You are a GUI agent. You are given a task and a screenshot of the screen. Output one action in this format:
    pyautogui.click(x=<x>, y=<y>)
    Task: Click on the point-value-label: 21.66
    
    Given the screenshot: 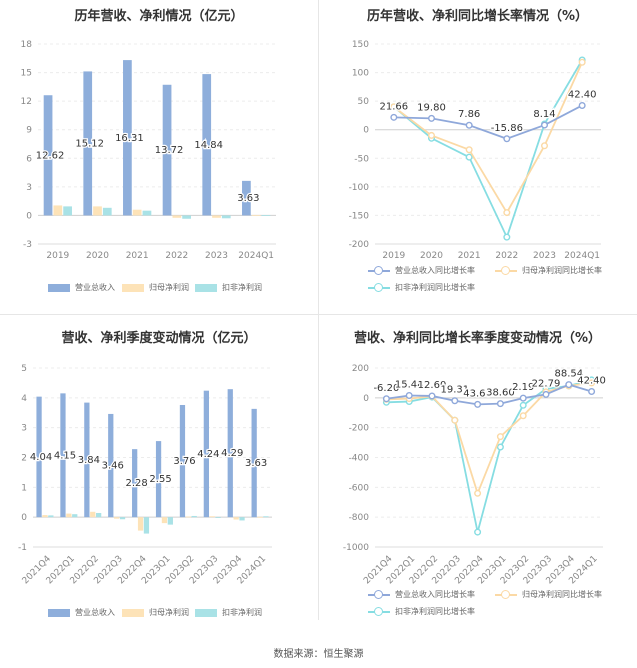 What is the action you would take?
    pyautogui.click(x=394, y=106)
    